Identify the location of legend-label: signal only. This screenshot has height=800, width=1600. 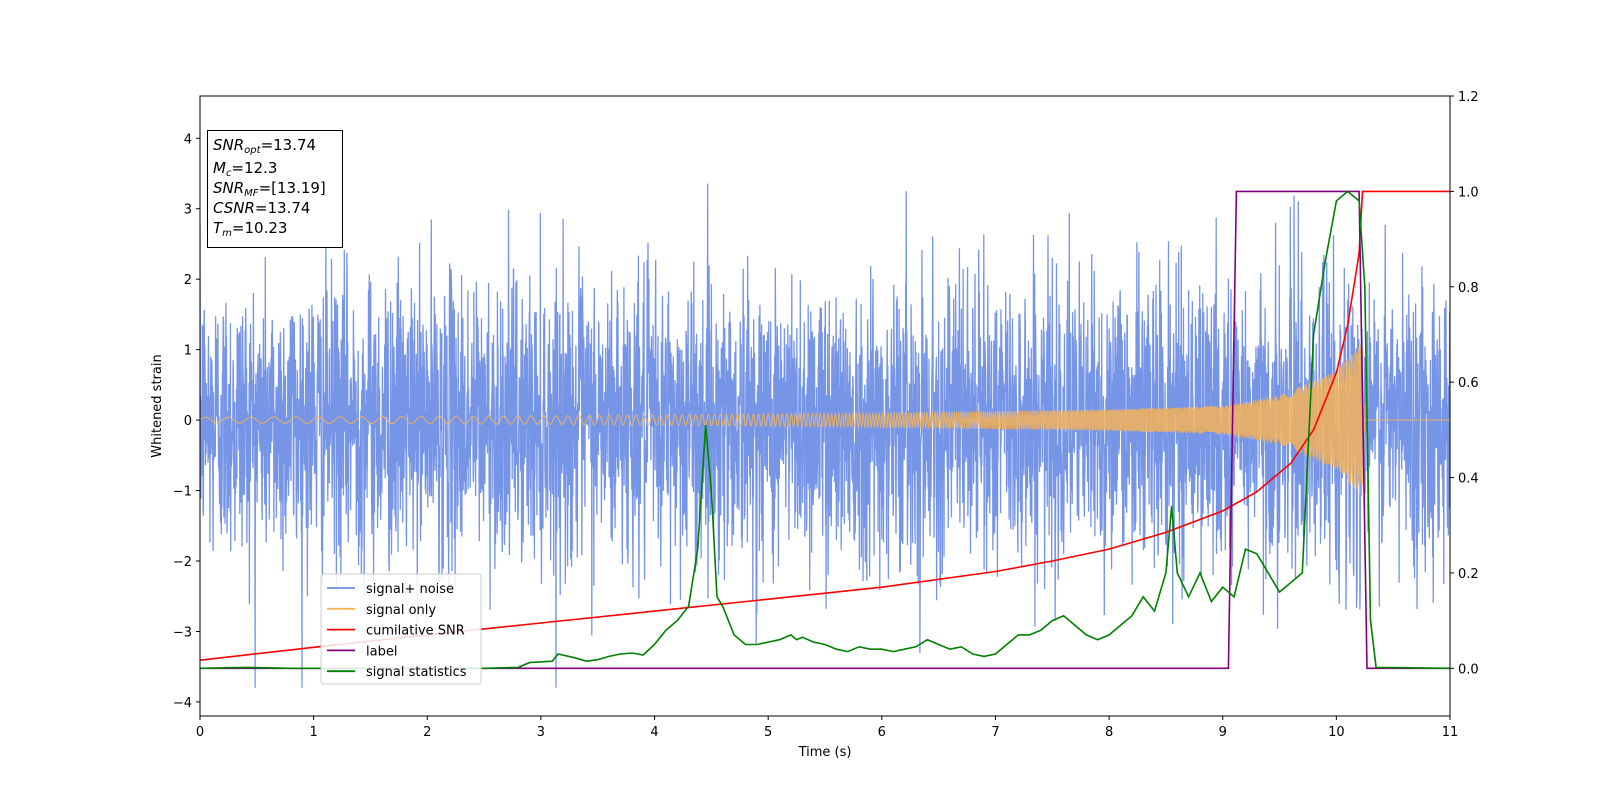
(401, 610).